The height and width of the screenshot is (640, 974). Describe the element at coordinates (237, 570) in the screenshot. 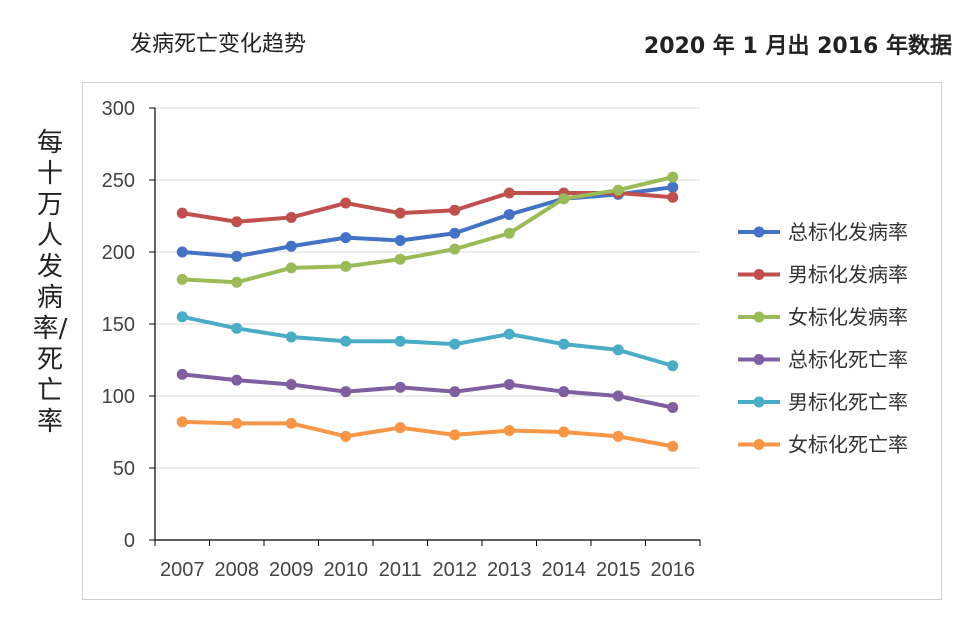

I see `x-tick-label: 2008` at that location.